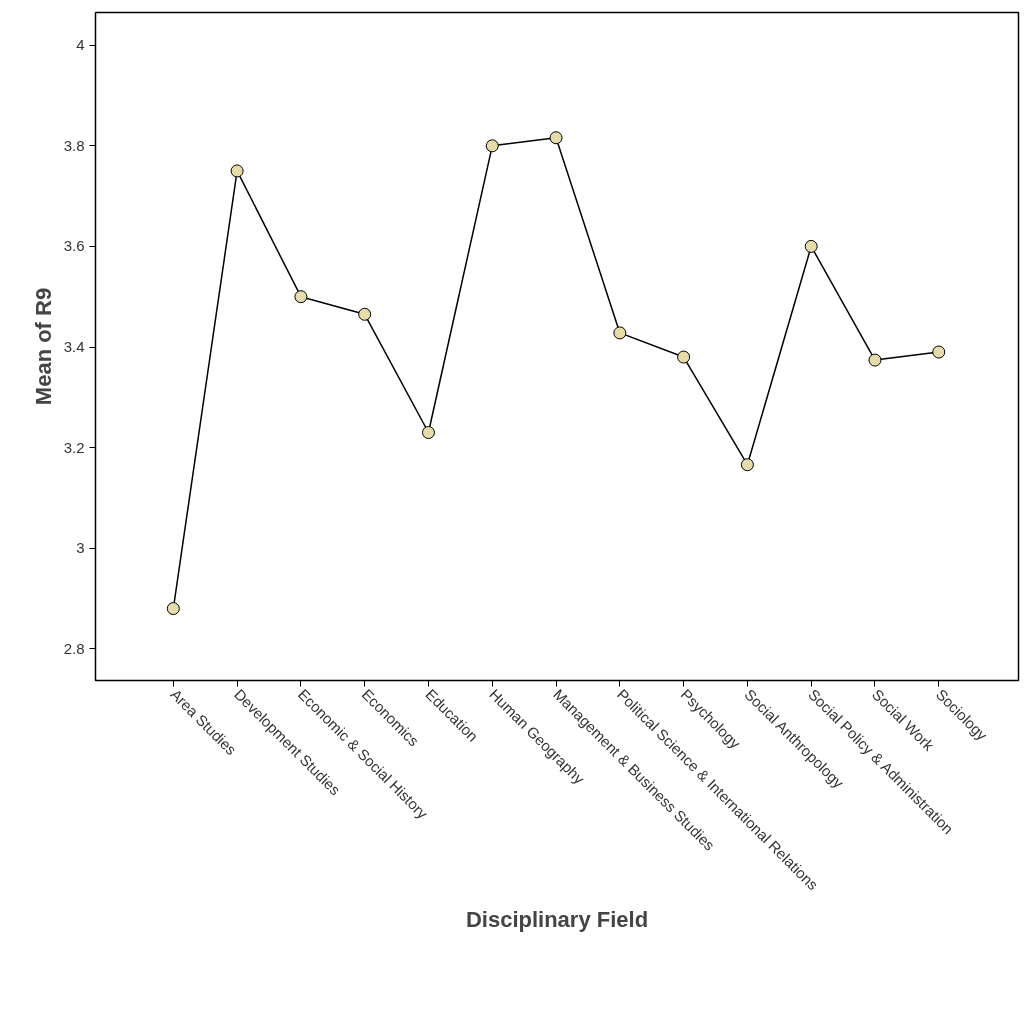  Describe the element at coordinates (80, 45) in the screenshot. I see `y-tick-label: 4` at that location.